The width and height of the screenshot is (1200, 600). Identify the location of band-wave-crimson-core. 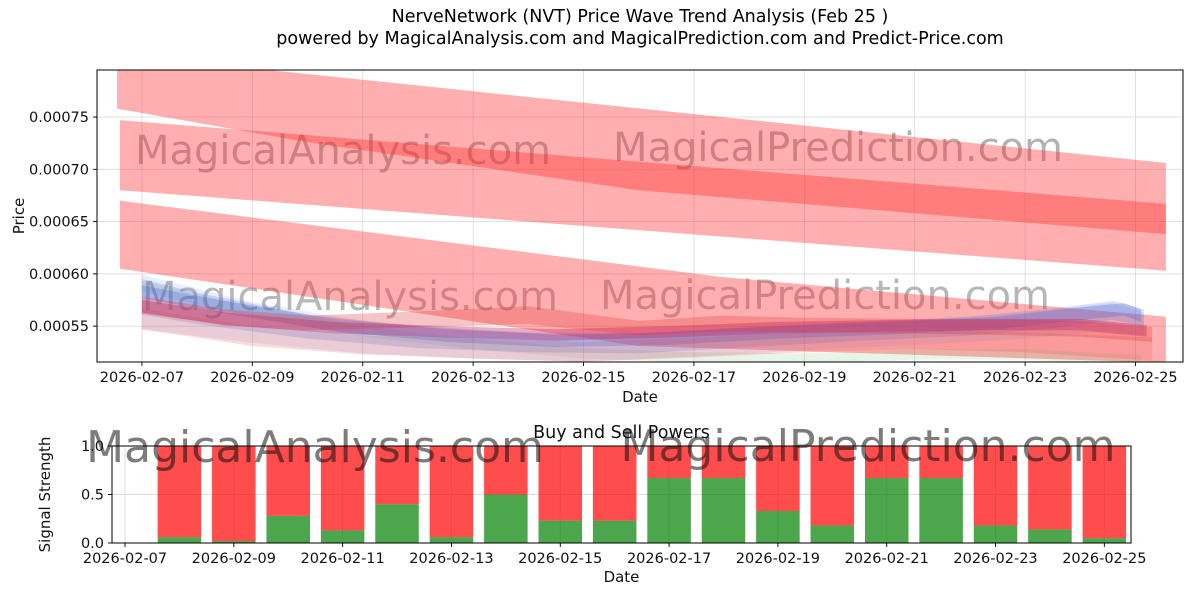
(644, 320).